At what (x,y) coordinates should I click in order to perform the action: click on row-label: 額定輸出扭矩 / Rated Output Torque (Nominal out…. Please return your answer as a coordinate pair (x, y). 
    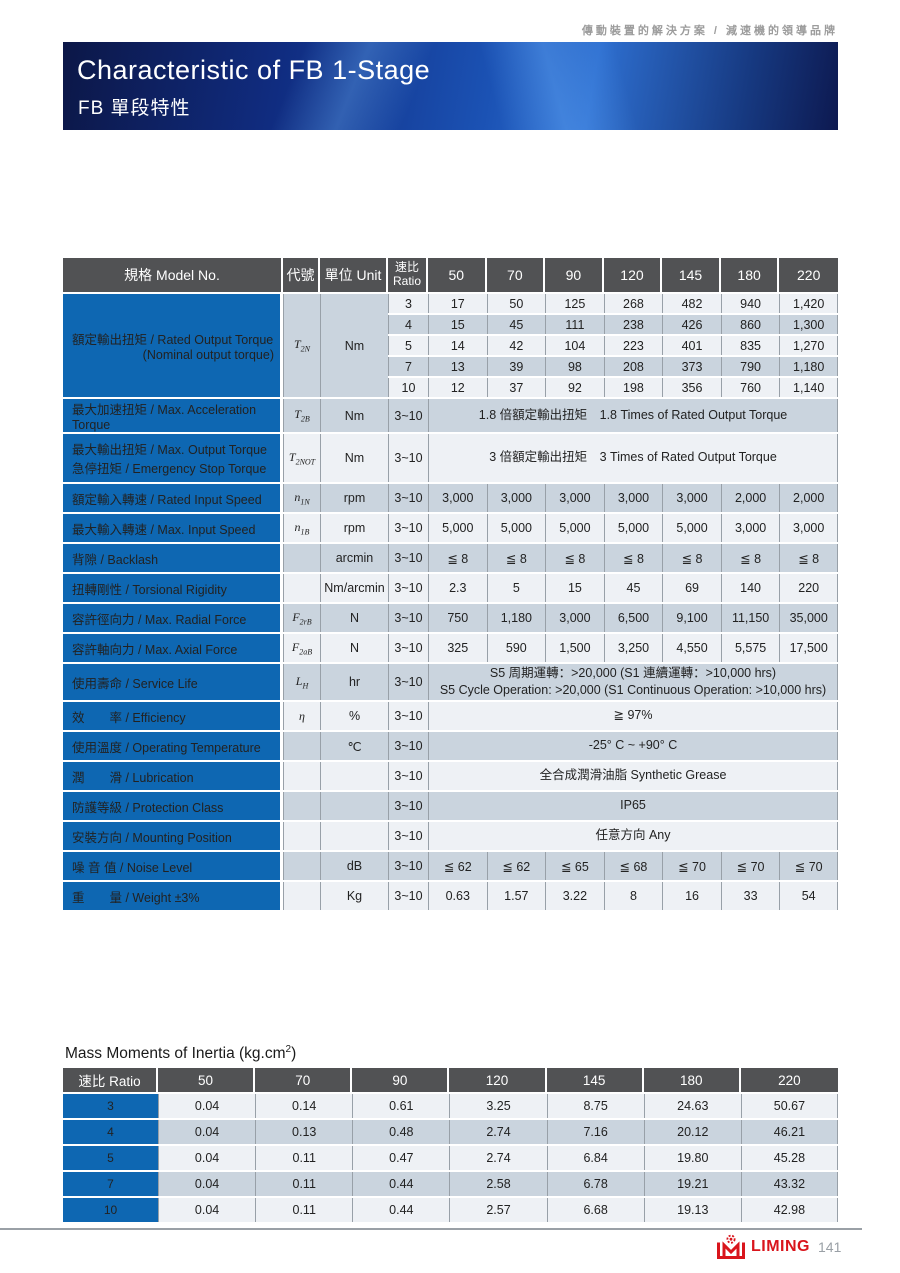
    Looking at the image, I should click on (173, 345).